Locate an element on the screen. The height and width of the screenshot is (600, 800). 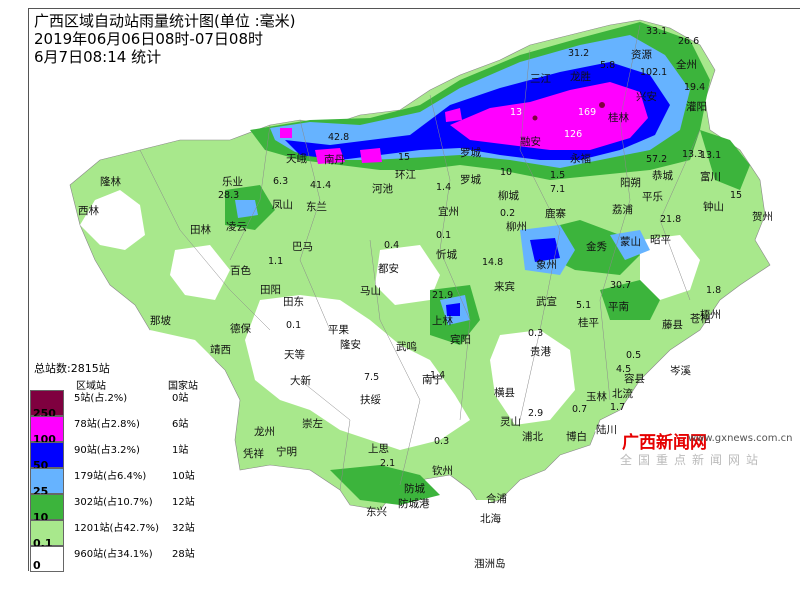
city-label: 上思 is located at coordinates (378, 449).